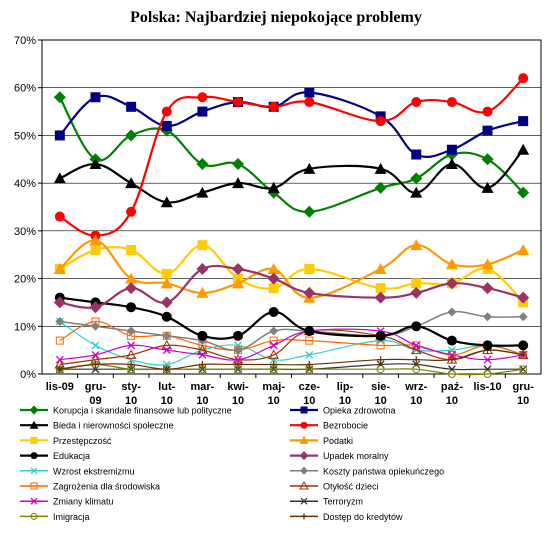 The width and height of the screenshot is (552, 533). What do you see at coordinates (60, 387) in the screenshot?
I see `x-tick-label: lis-09` at bounding box center [60, 387].